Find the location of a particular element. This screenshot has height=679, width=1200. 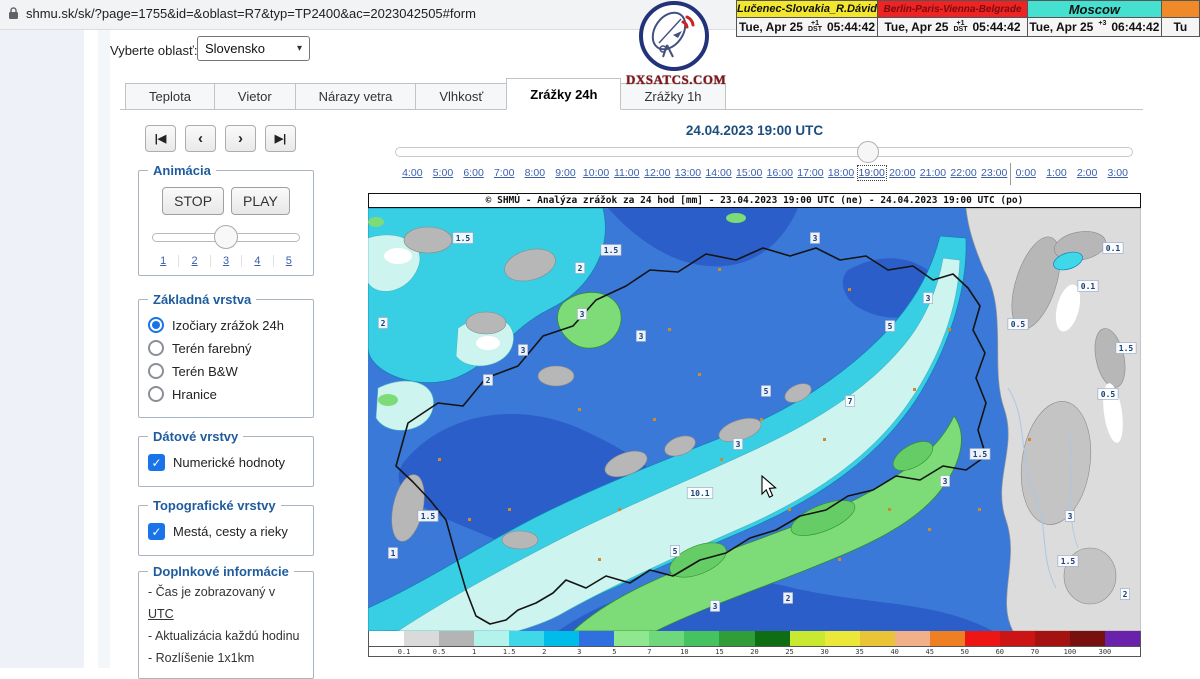

clock-time: Tue, Apr 25 +3 06:44:42 is located at coordinates (1094, 27).